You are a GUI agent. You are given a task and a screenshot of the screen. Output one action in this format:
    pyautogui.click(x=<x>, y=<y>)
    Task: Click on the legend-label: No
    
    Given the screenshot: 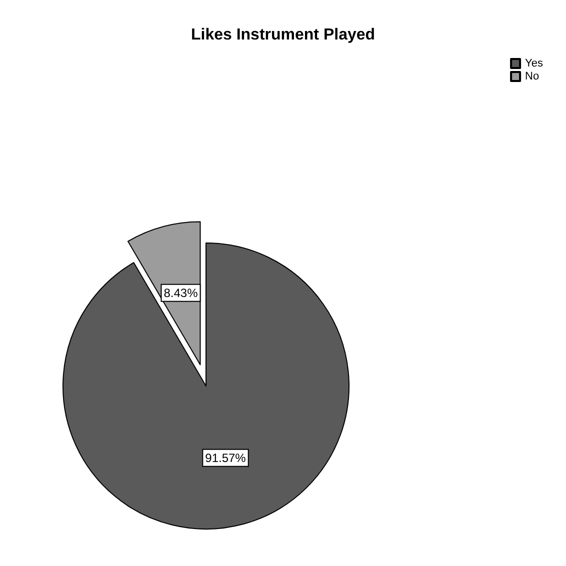 What is the action you would take?
    pyautogui.click(x=532, y=76)
    